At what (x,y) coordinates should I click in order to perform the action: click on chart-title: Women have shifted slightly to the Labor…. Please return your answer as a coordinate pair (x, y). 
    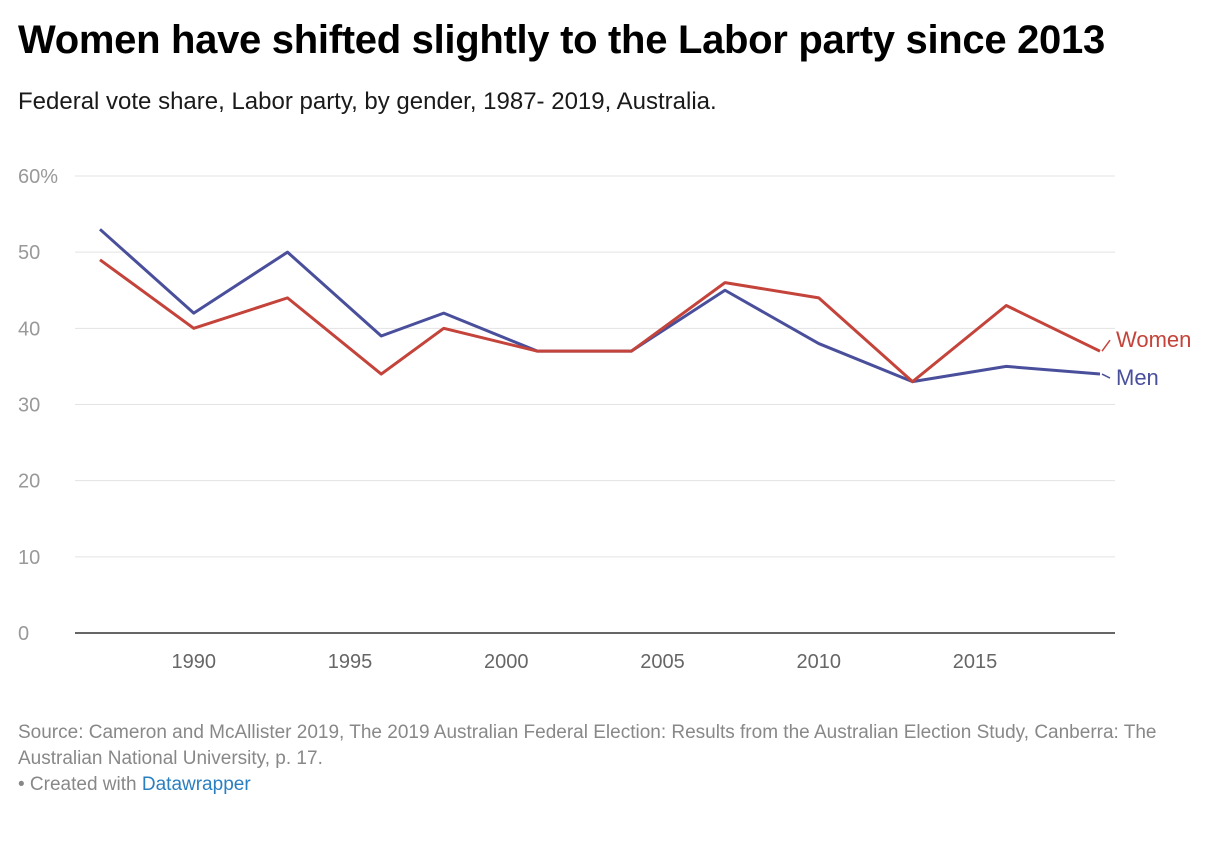
    Looking at the image, I should click on (561, 40).